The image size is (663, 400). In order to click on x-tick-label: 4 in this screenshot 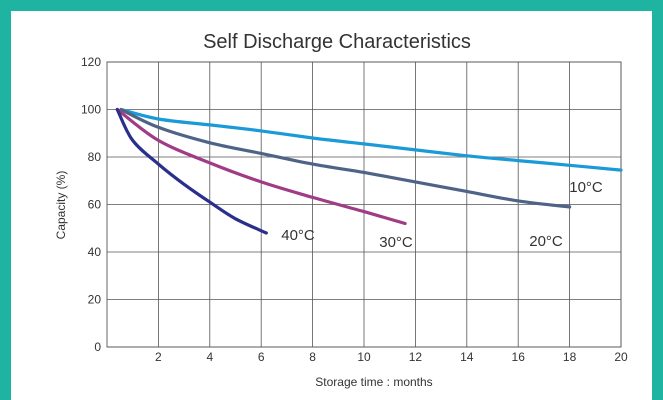, I will do `click(209, 357)`.